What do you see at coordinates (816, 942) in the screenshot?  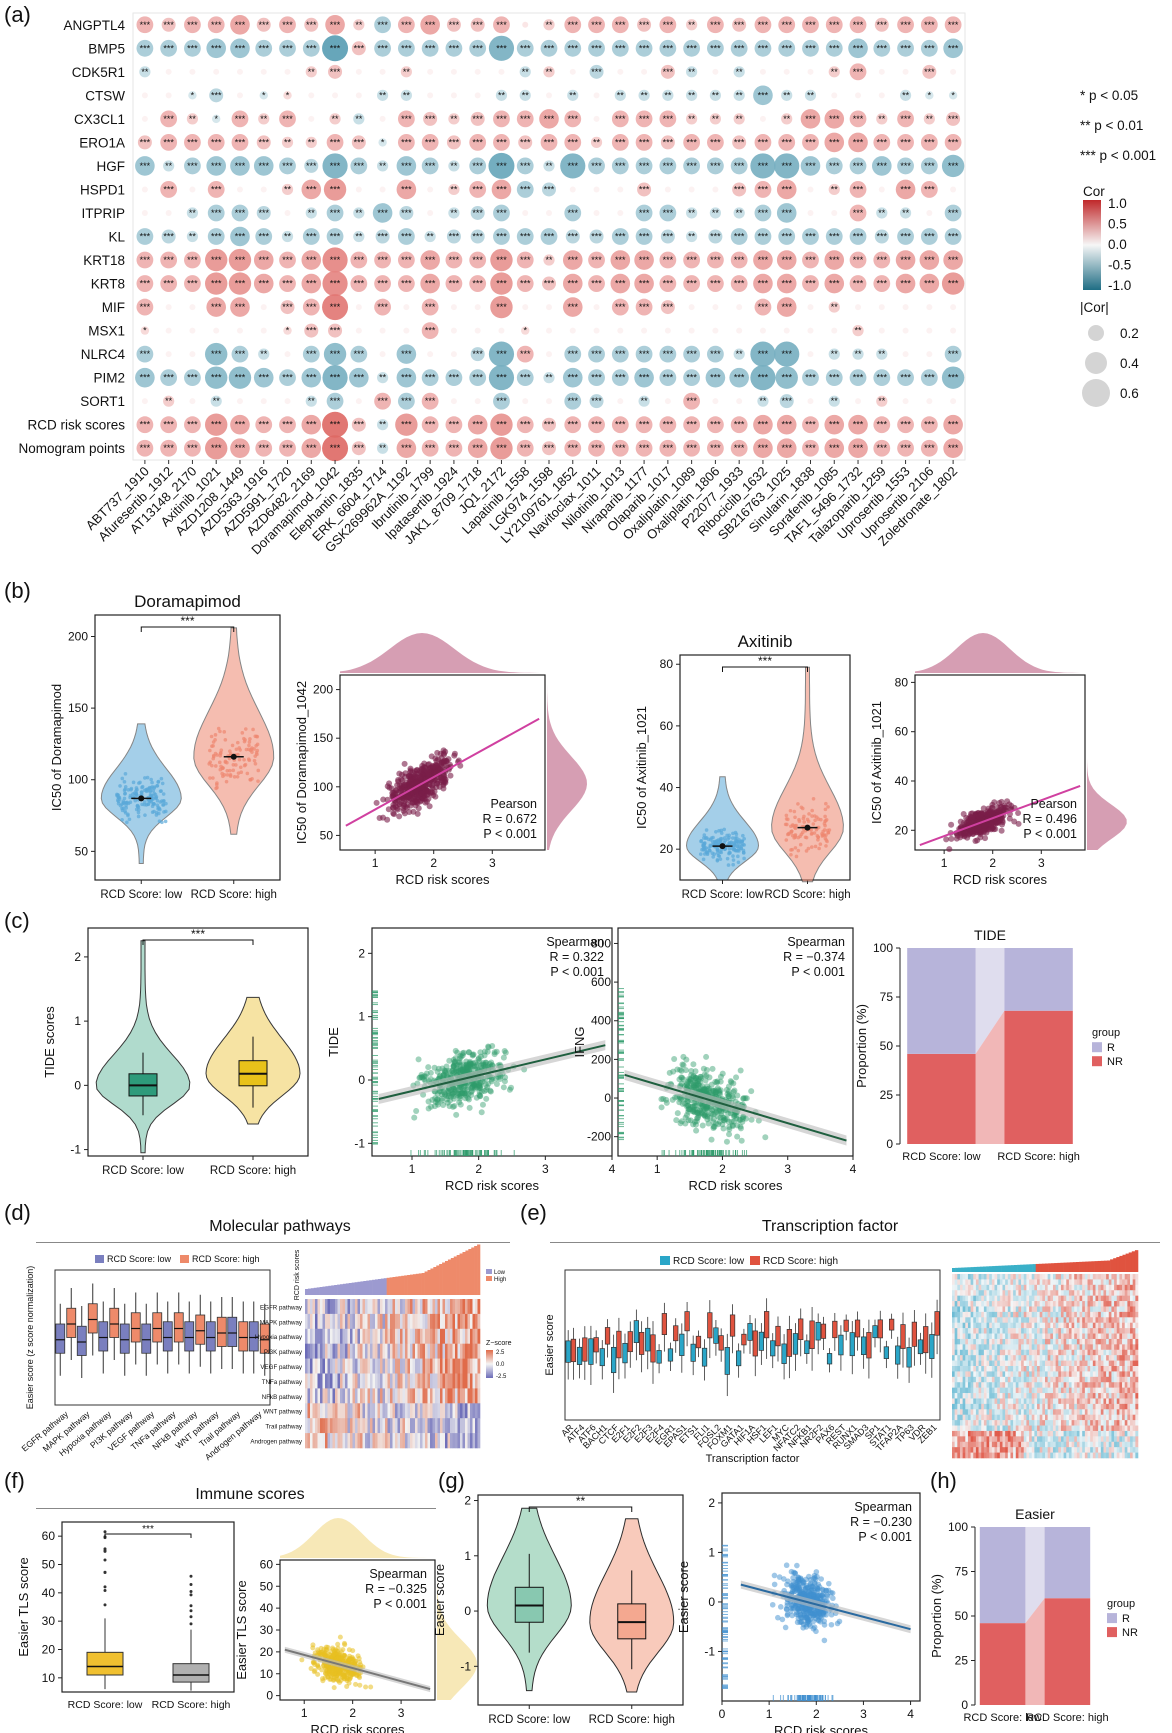 I see `stat-label: Spearman` at bounding box center [816, 942].